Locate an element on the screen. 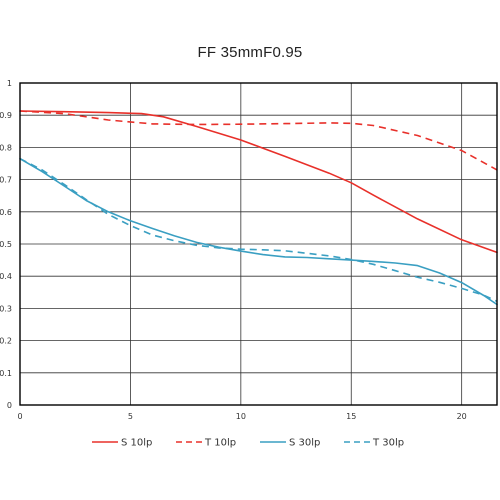 This screenshot has height=500, width=500. y-tick-label: 0.2 is located at coordinates (6, 341).